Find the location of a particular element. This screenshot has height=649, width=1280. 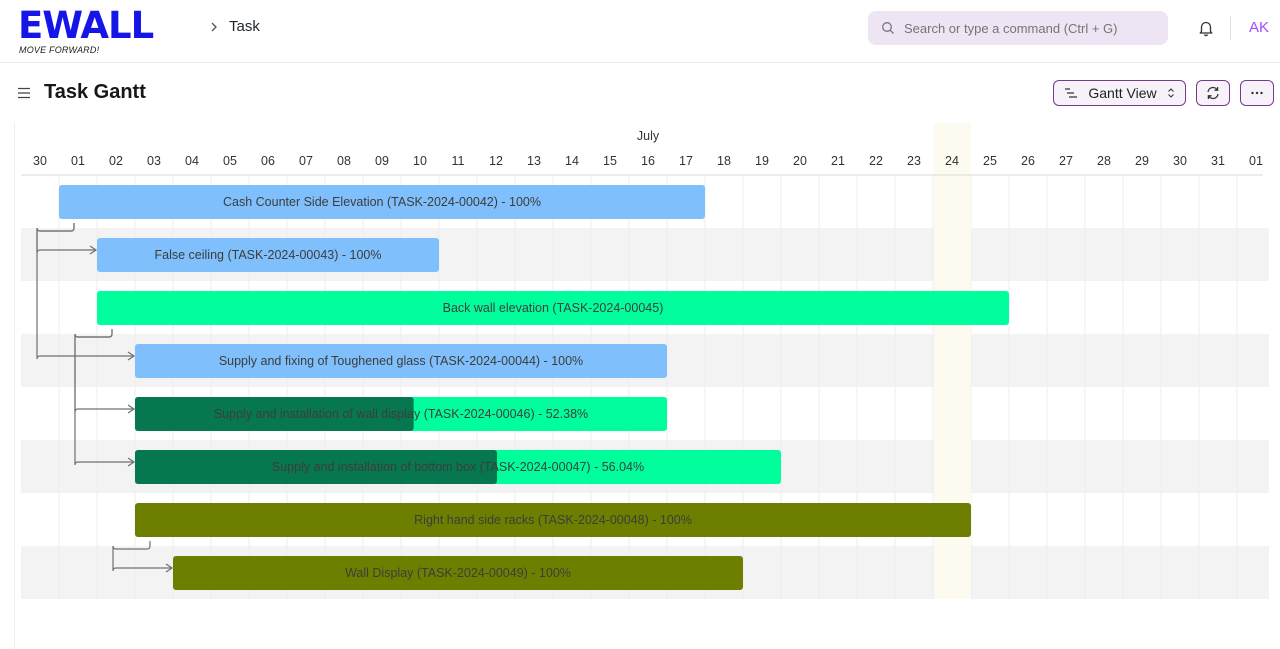

breadcrumb: Task is located at coordinates (233, 26).